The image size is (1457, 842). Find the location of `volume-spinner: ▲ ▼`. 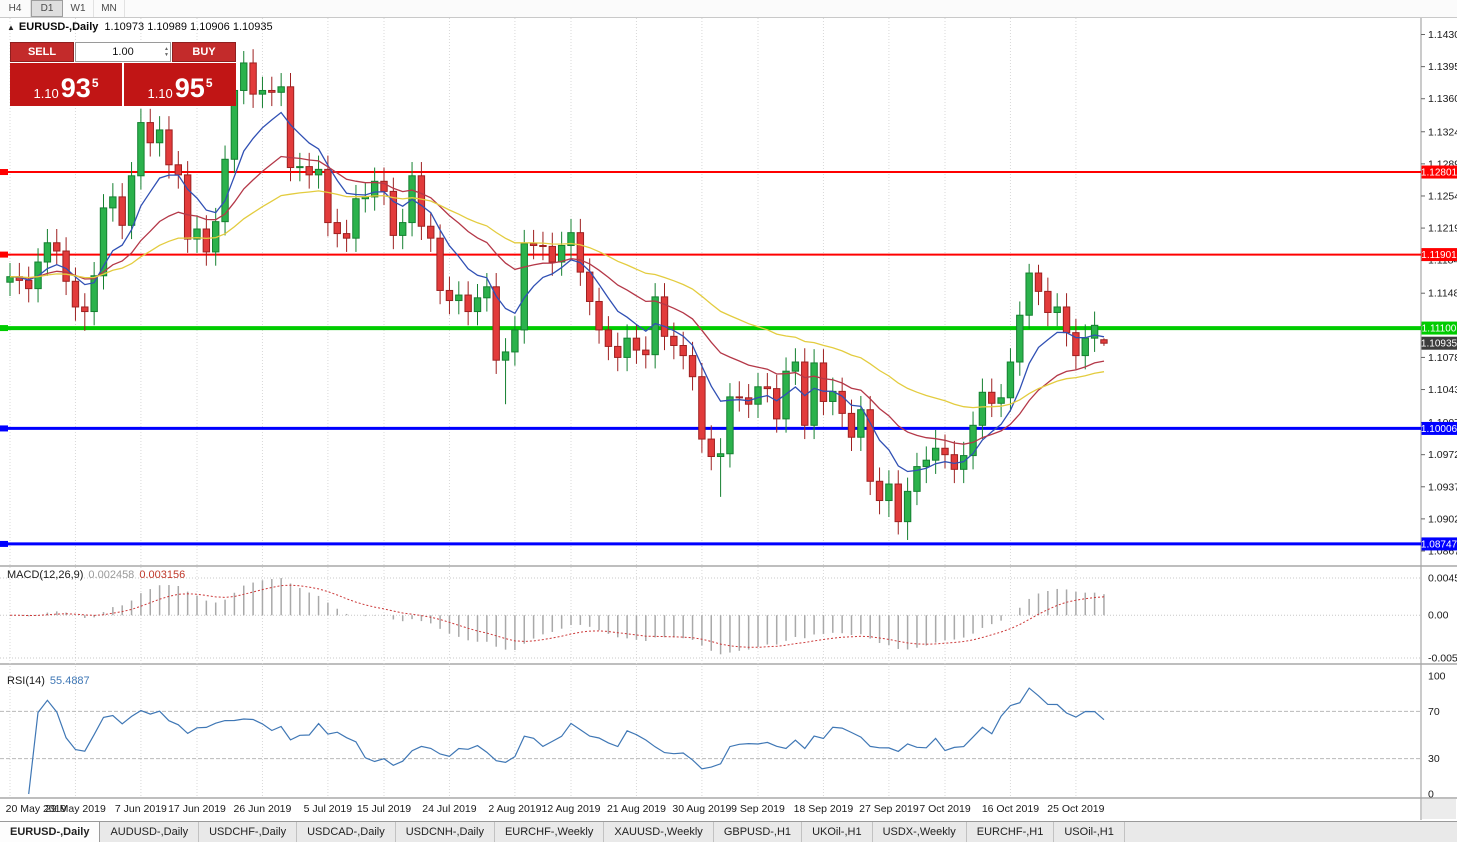

volume-spinner: ▲ ▼ is located at coordinates (166, 52).